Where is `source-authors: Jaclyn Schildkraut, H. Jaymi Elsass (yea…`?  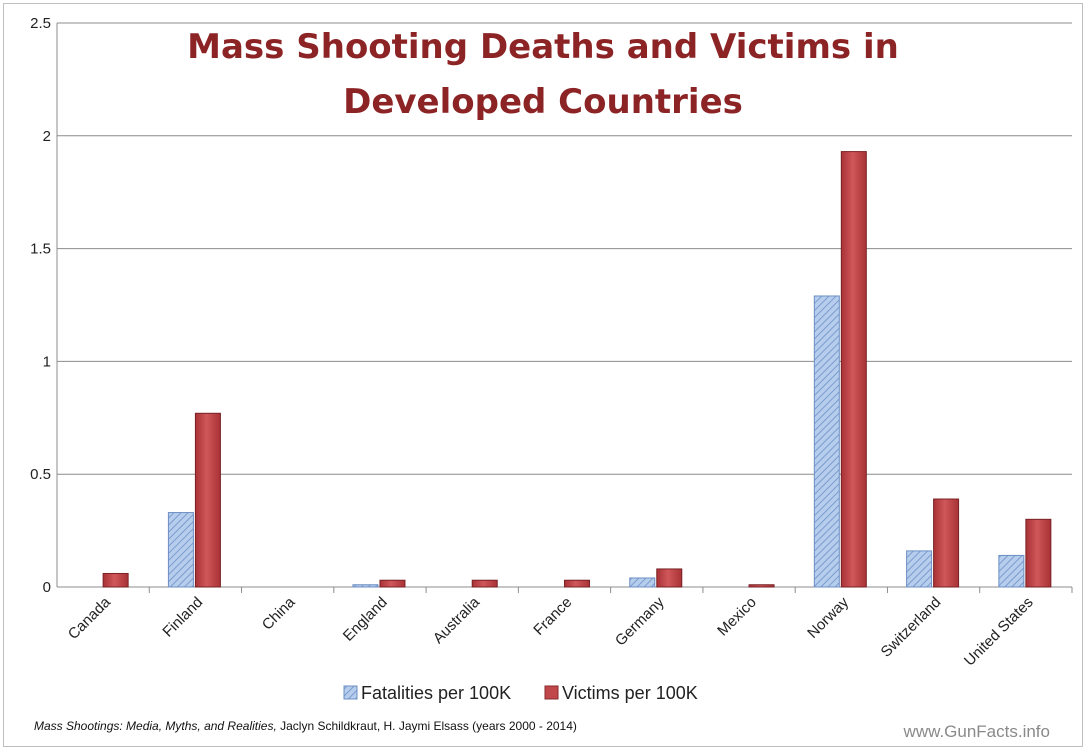 source-authors: Jaclyn Schildkraut, H. Jaymi Elsass (yea… is located at coordinates (426, 726).